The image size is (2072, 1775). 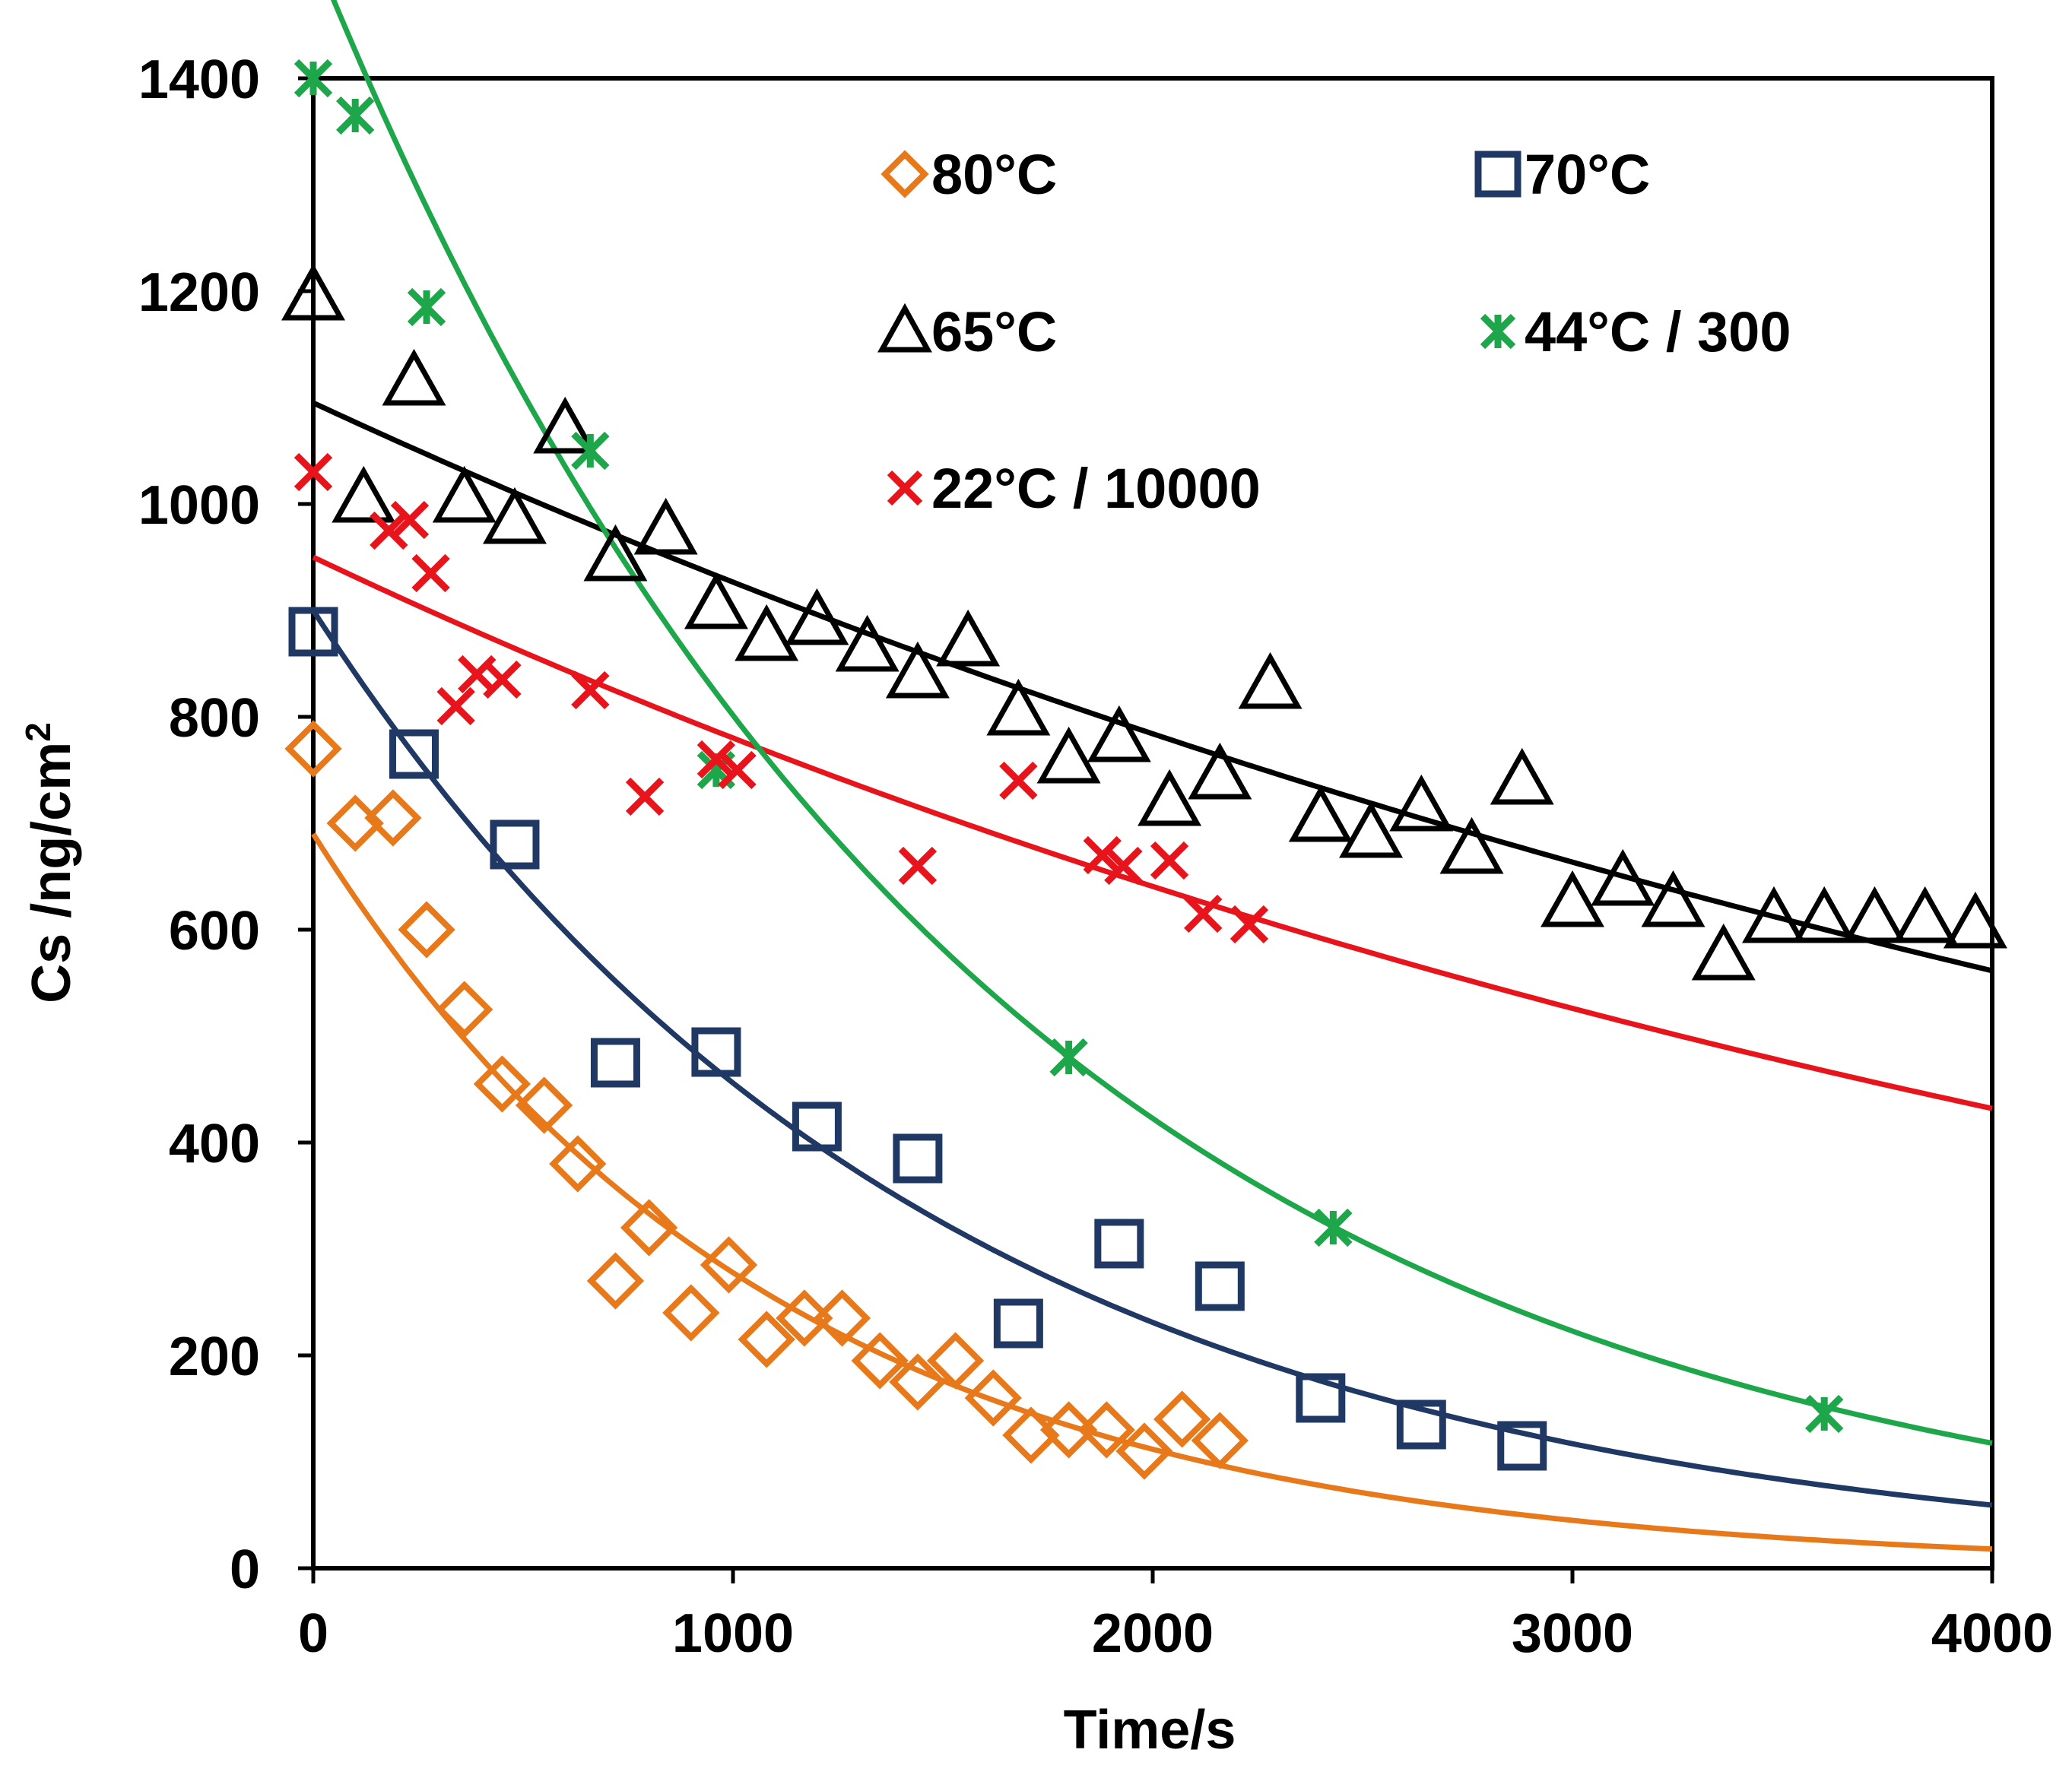 I want to click on y-tick-label: 0, so click(x=245, y=1569).